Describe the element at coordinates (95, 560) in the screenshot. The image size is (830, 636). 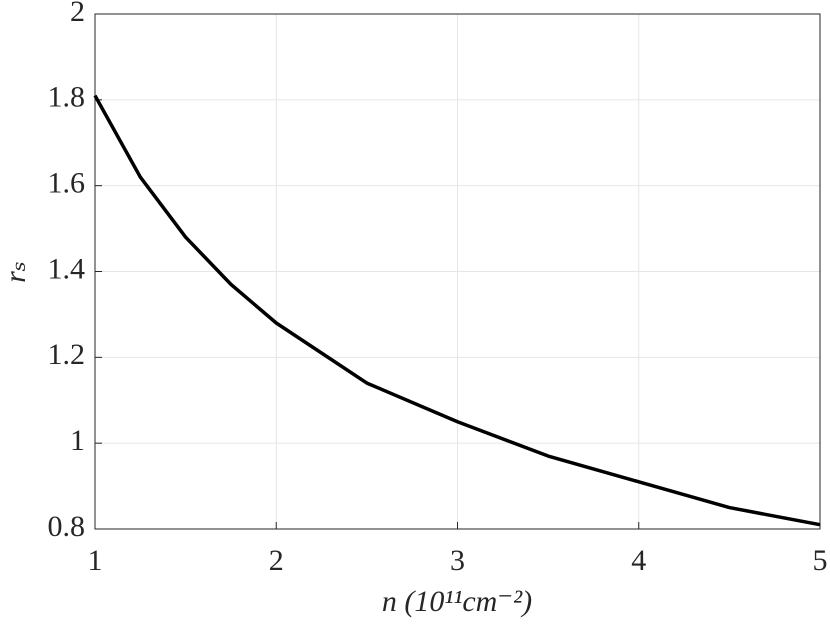
I see `x-tick-label: 1` at that location.